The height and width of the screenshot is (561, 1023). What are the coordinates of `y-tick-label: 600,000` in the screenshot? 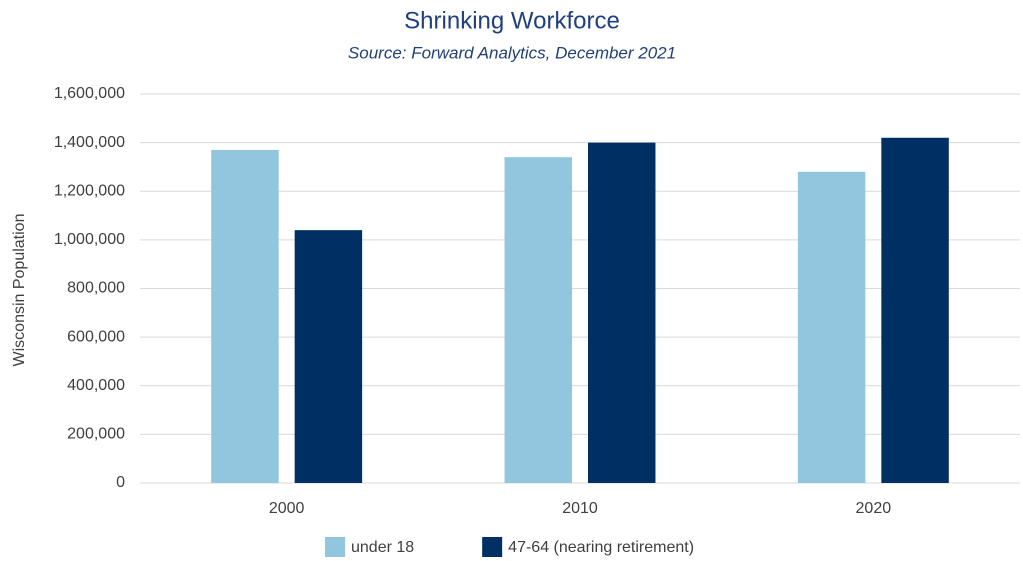 It's located at (96, 336).